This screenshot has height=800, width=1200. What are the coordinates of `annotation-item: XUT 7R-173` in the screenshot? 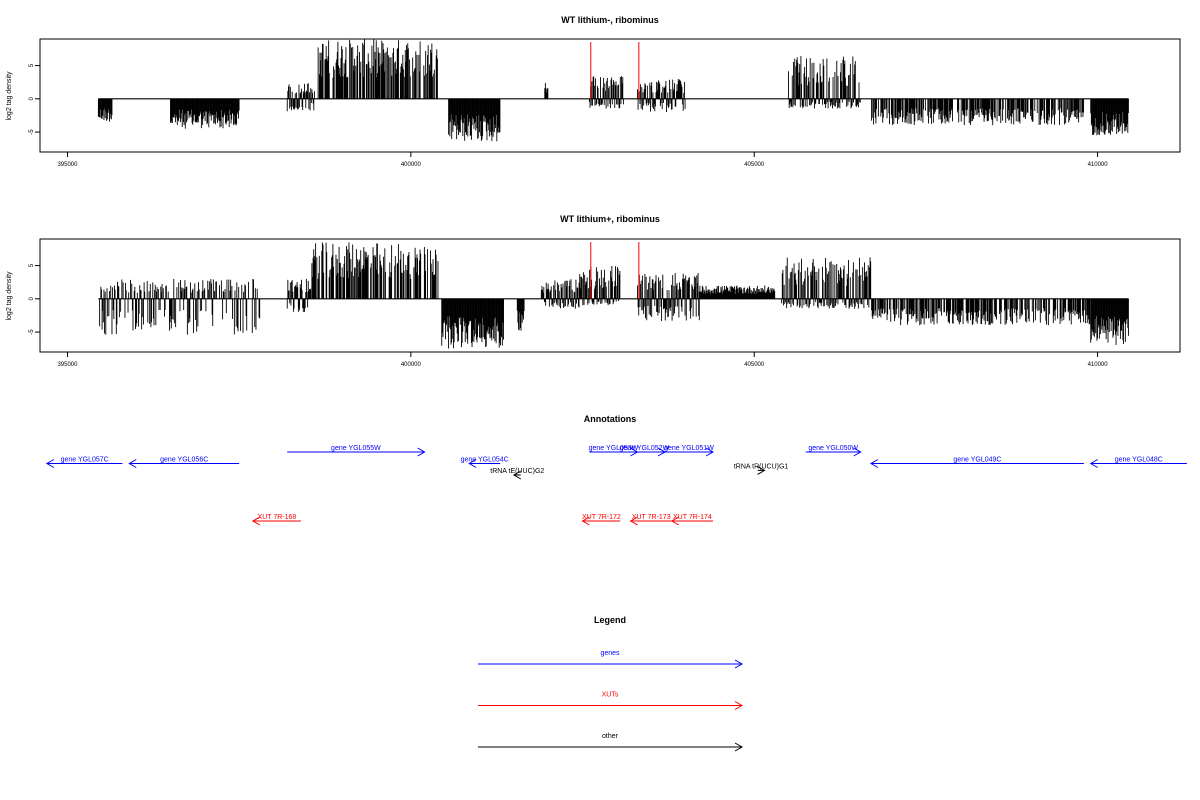 It's located at (650, 520).